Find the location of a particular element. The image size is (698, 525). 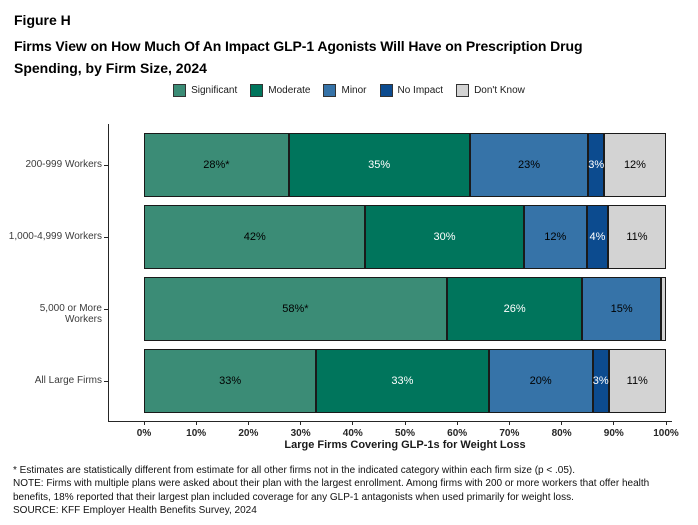

x-axis-line is located at coordinates (390, 421).